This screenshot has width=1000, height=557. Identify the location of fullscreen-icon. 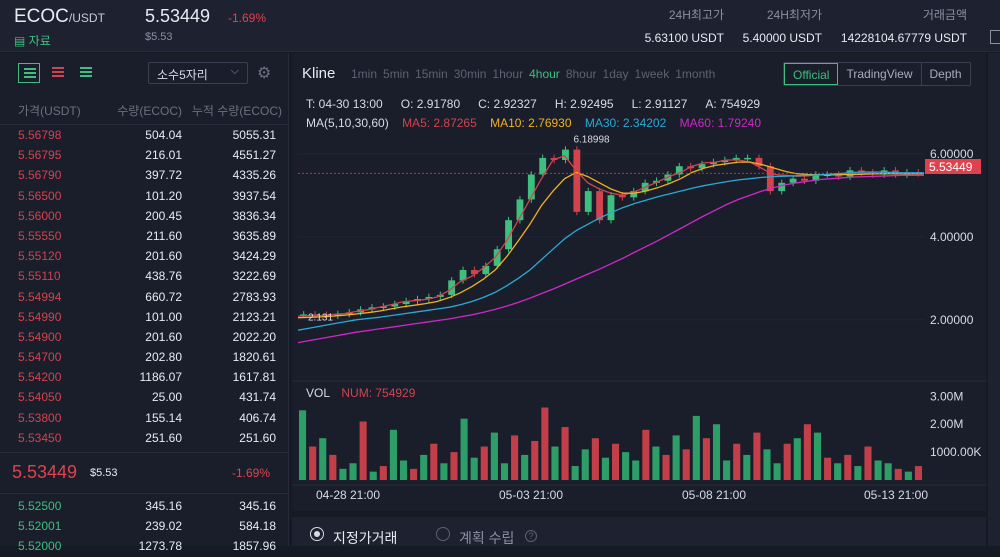
(995, 37).